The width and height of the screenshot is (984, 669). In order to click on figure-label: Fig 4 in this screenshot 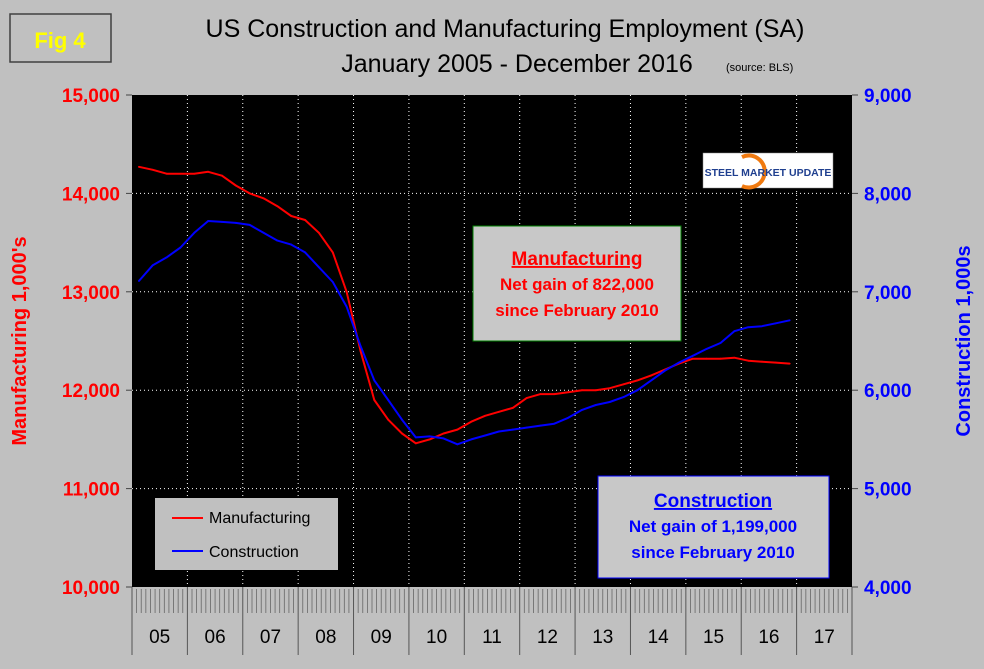, I will do `click(60, 40)`.